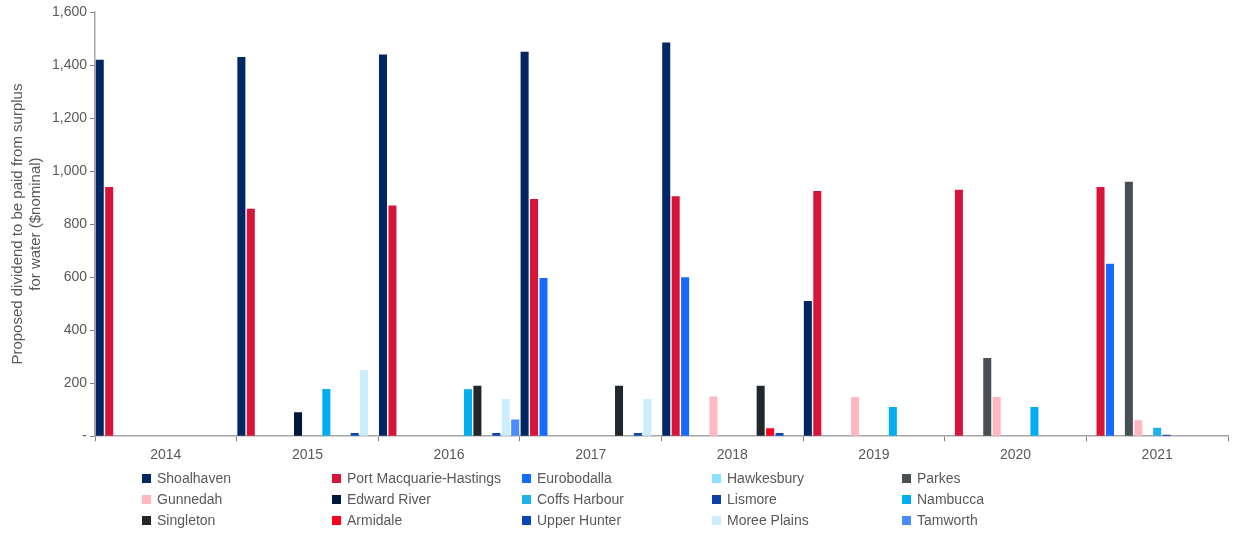 The height and width of the screenshot is (550, 1258). I want to click on x-tick-label: 2019, so click(874, 454).